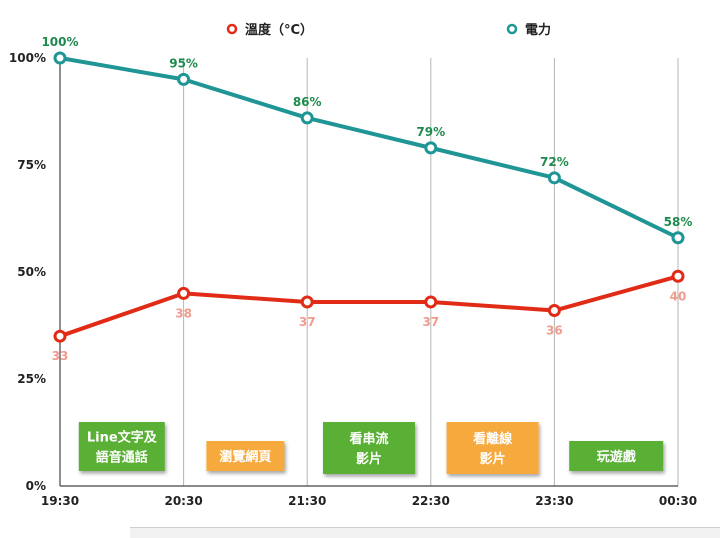  What do you see at coordinates (554, 331) in the screenshot?
I see `data-label: 36` at bounding box center [554, 331].